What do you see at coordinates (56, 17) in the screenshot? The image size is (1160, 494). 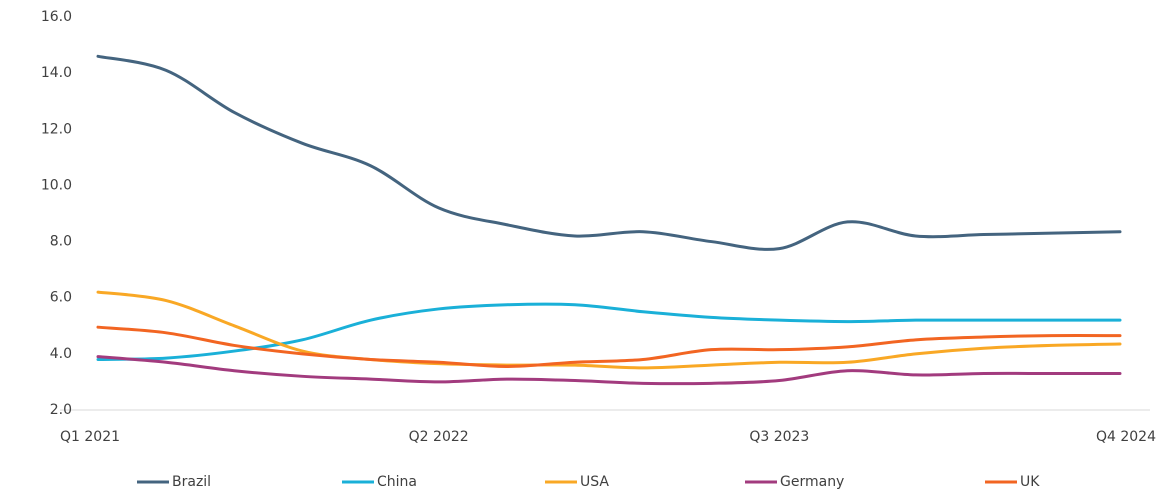 I see `y-tick-label: 16.0` at bounding box center [56, 17].